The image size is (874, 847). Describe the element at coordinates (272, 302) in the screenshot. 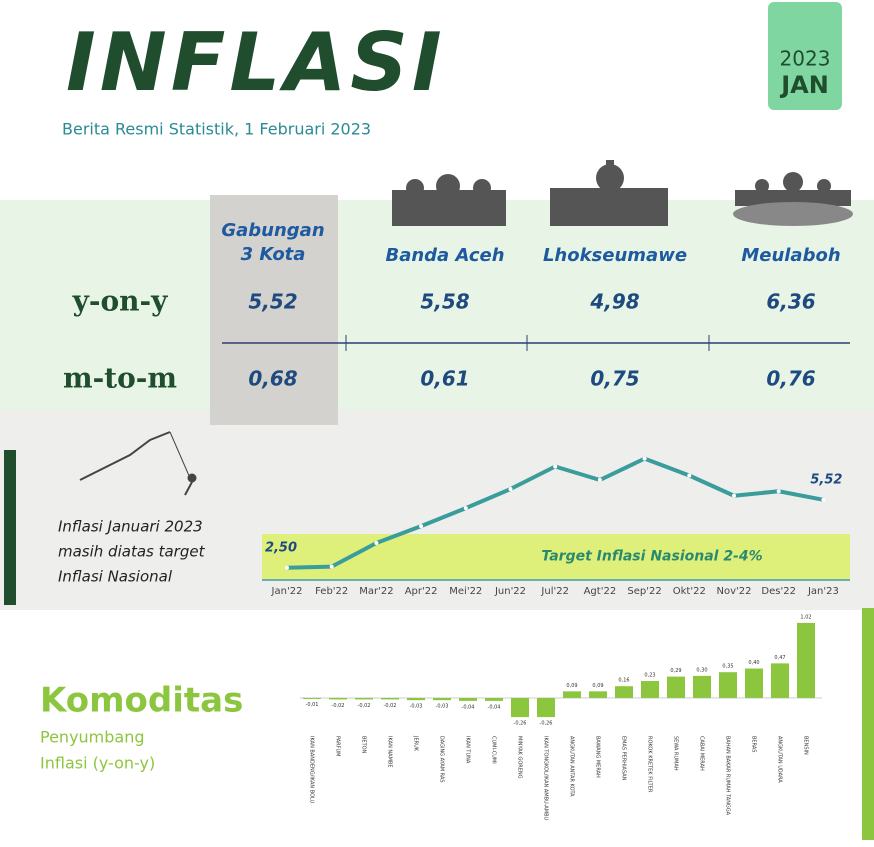

I see `cell-value: 5,52` at that location.